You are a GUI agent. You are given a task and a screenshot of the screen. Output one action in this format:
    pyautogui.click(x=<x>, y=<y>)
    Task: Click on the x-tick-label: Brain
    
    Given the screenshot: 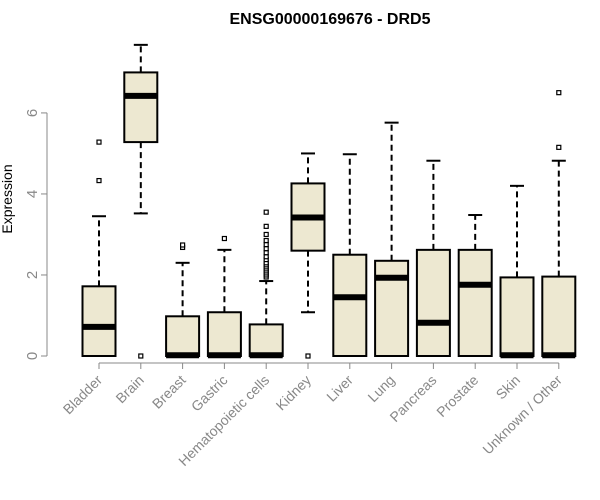 What is the action you would take?
    pyautogui.click(x=129, y=389)
    